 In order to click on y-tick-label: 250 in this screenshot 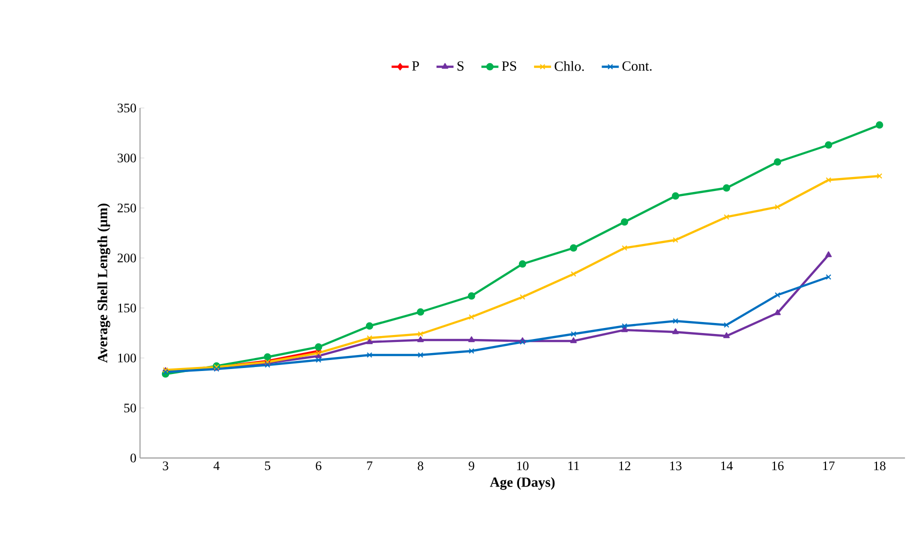, I will do `click(127, 208)`.